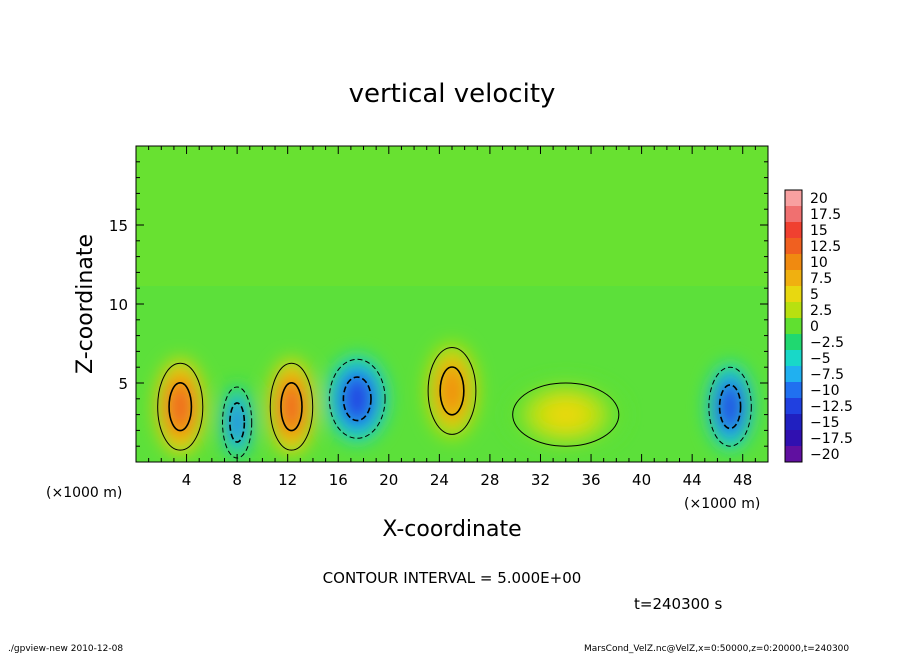 The width and height of the screenshot is (904, 654). I want to click on x-unit-left: (×1000 m), so click(84, 493).